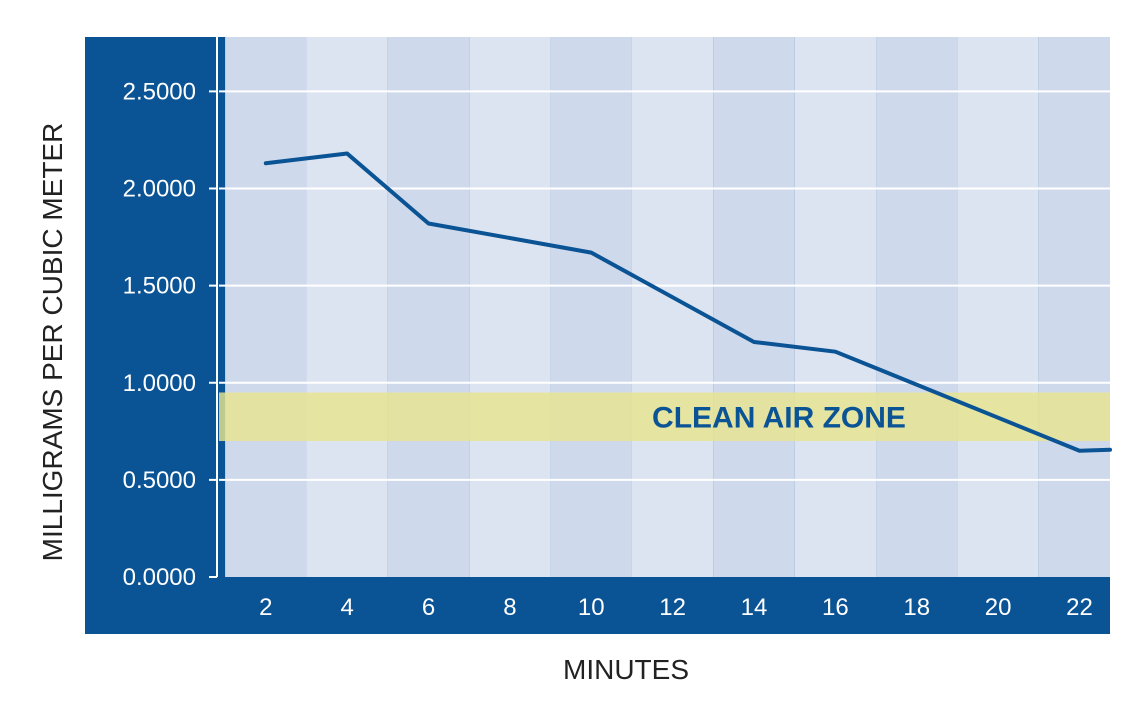  I want to click on y-tick-label: 2.0000, so click(159, 189).